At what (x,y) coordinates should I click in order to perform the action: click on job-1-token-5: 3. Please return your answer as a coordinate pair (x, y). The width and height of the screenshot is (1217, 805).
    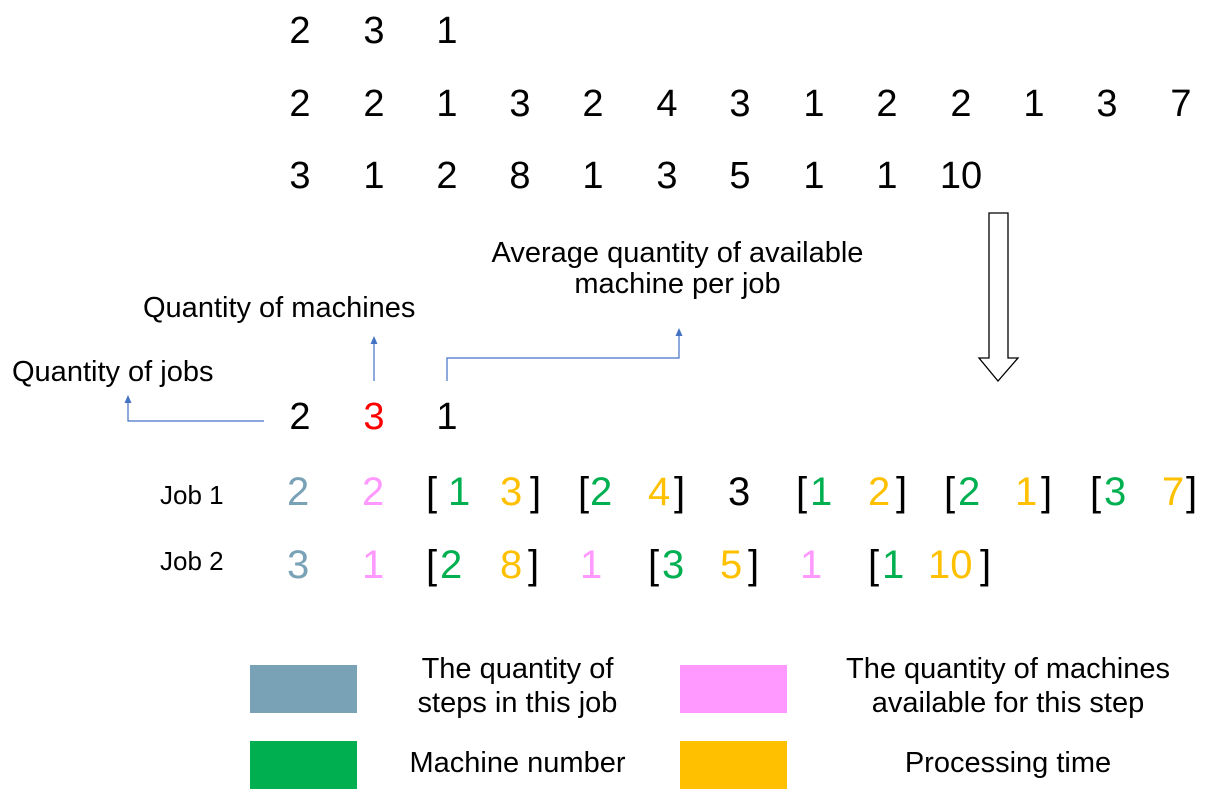
    Looking at the image, I should click on (511, 492).